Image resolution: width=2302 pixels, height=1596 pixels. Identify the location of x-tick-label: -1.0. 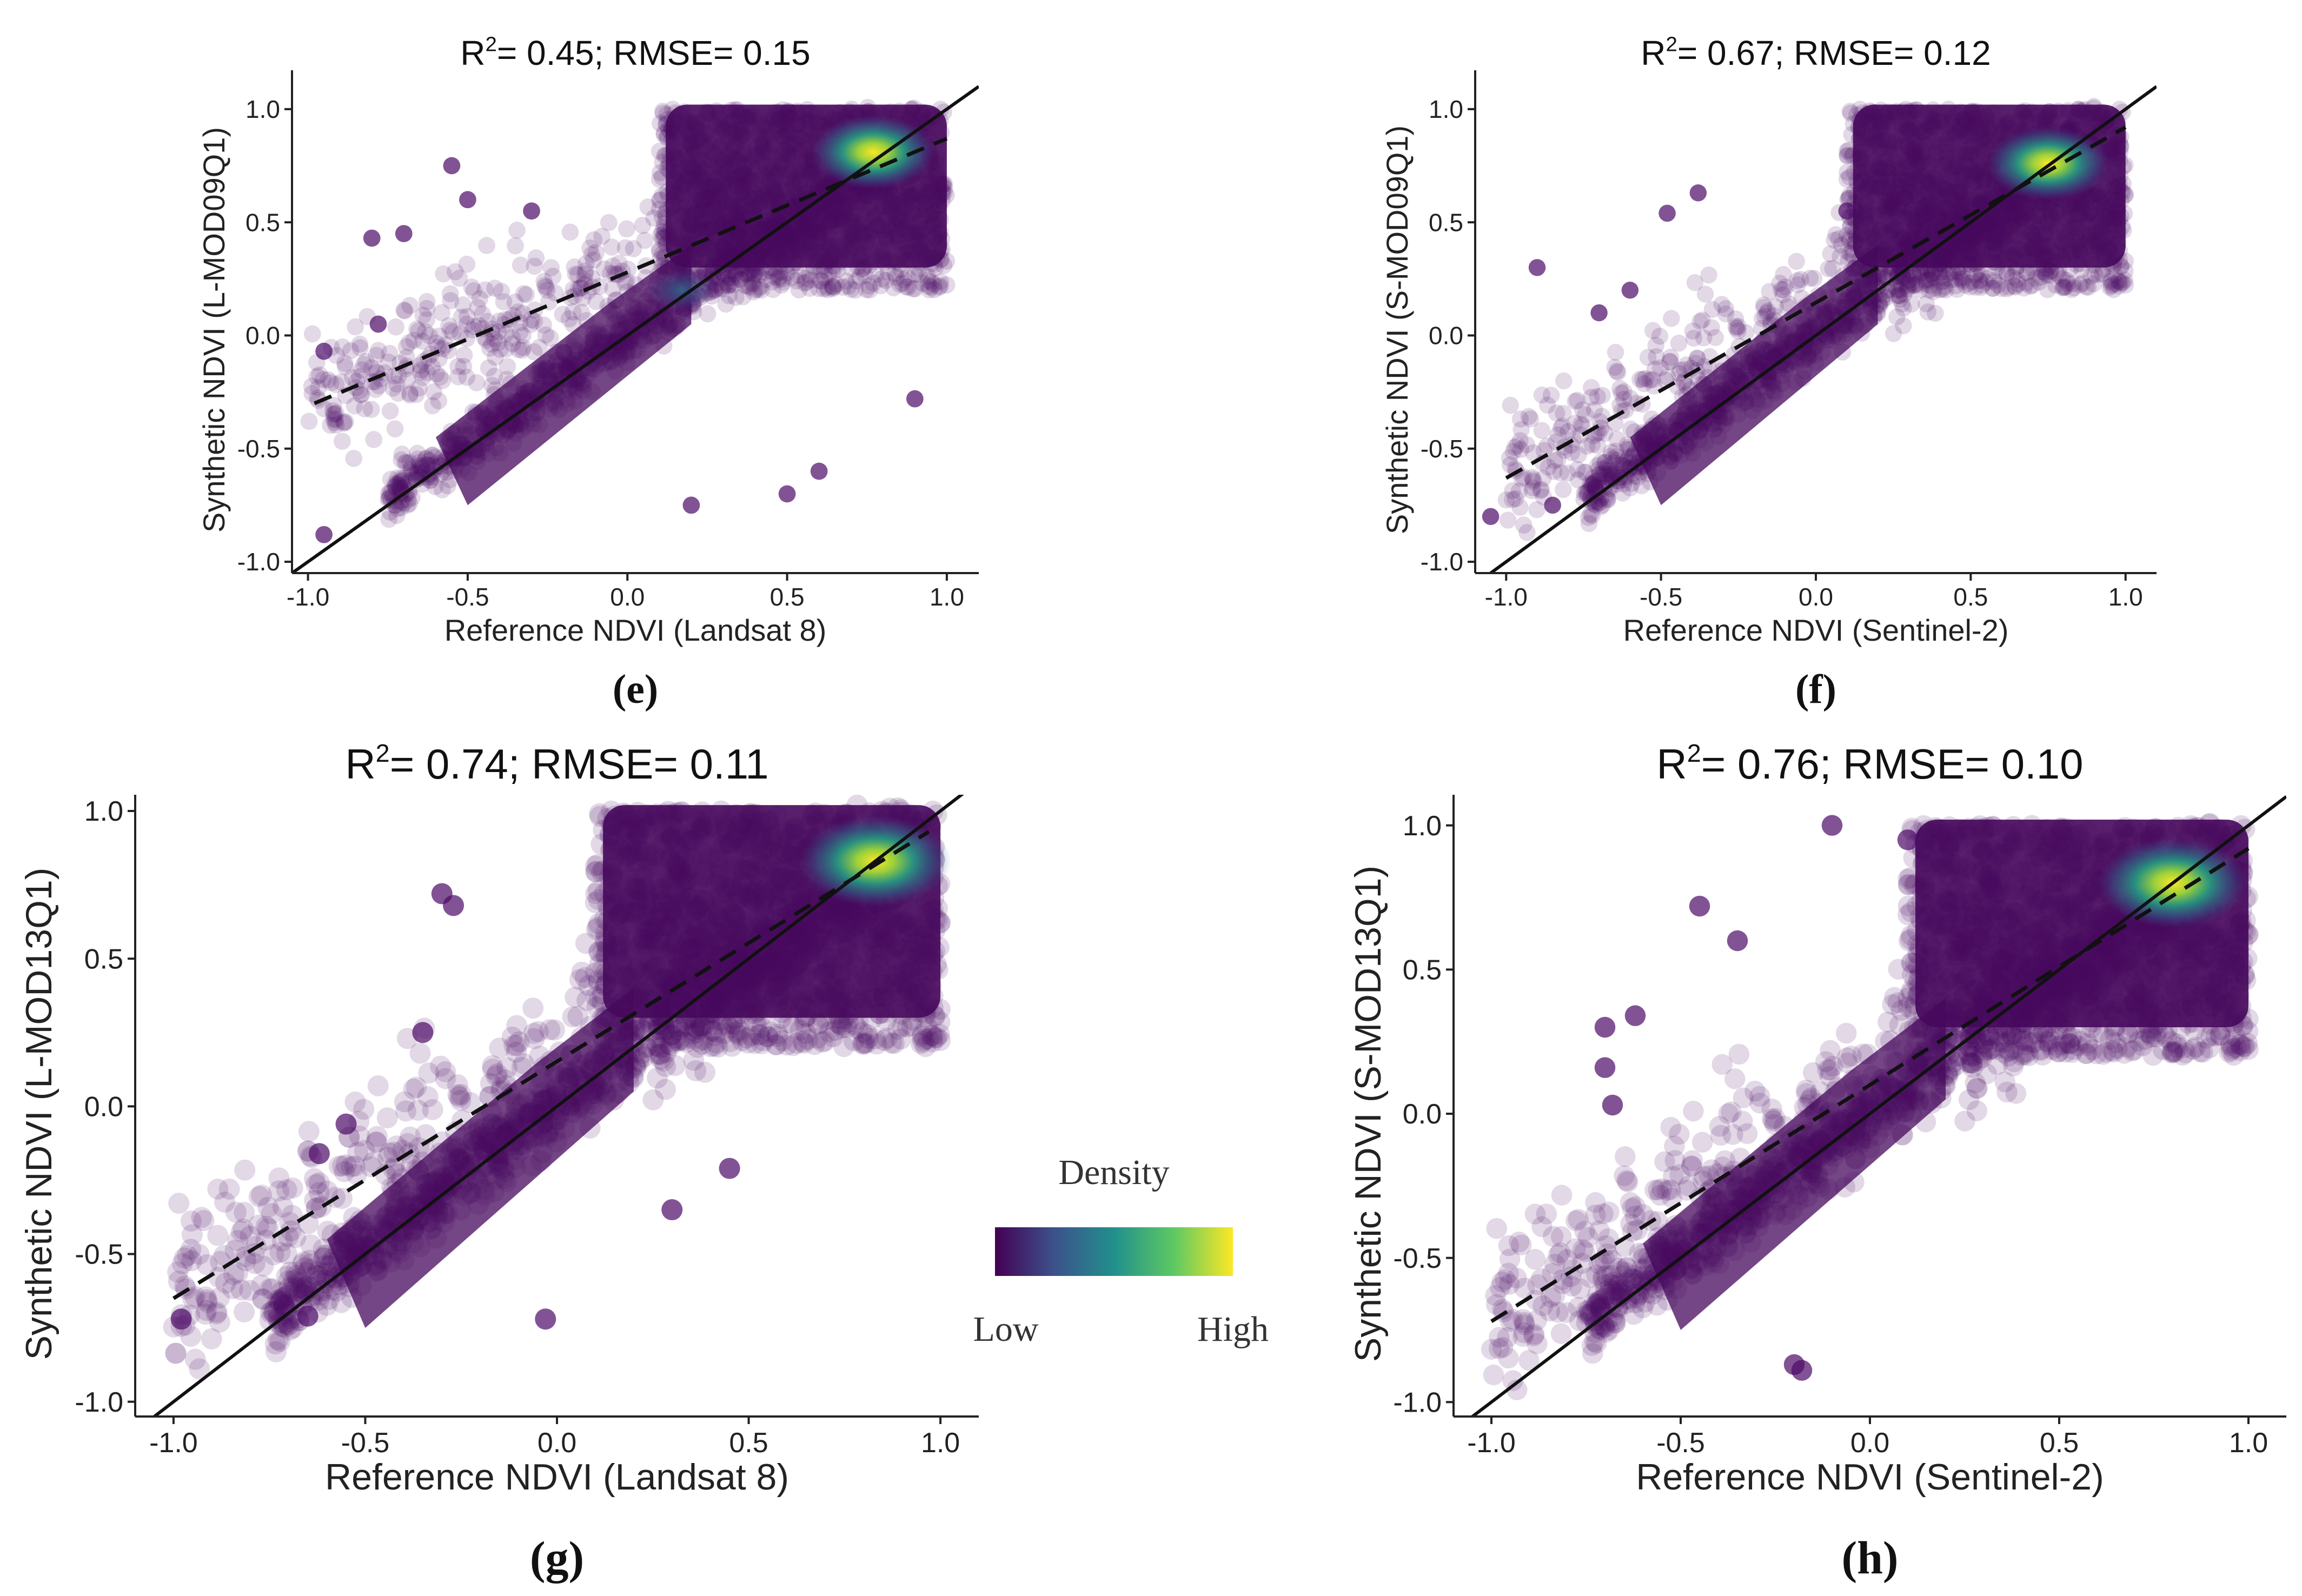
(308, 597).